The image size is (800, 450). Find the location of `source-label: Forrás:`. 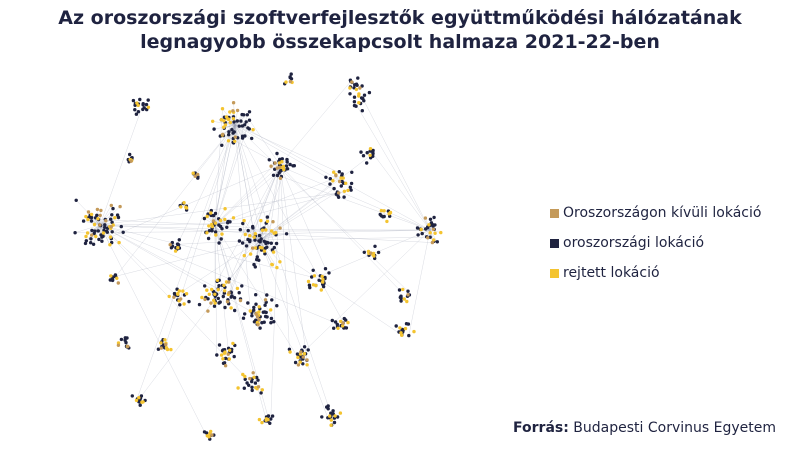

source-label: Forrás: is located at coordinates (541, 428).